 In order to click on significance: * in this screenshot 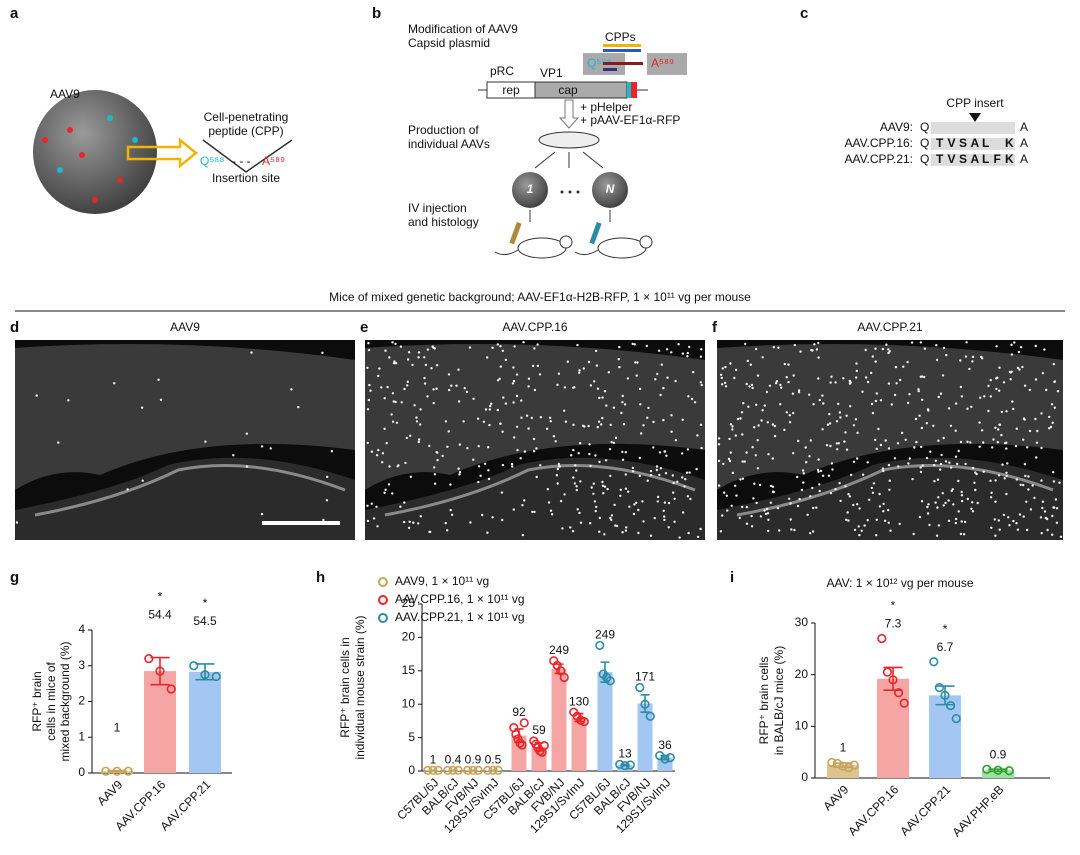, I will do `click(205, 603)`.